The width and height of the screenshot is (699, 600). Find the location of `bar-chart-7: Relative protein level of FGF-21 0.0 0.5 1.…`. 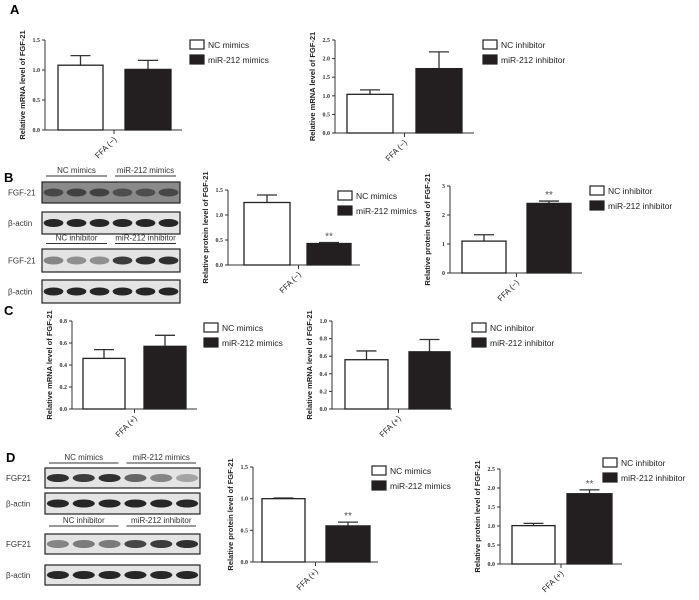

bar-chart-7: Relative protein level of FGF-21 0.0 0.5 1.… is located at coordinates (338, 525).